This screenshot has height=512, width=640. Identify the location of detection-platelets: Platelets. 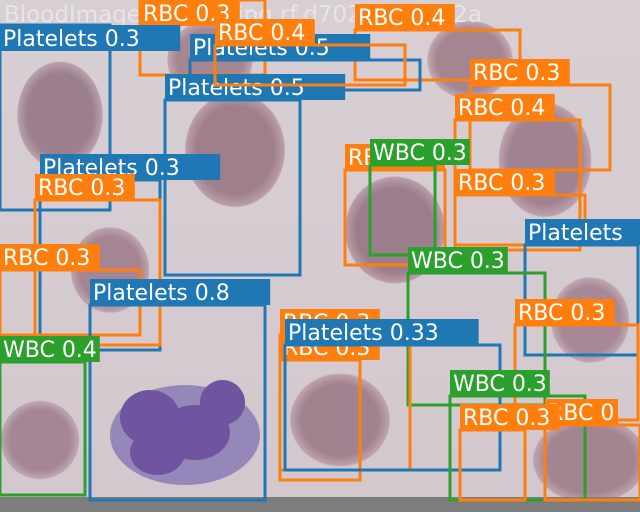
(581, 288).